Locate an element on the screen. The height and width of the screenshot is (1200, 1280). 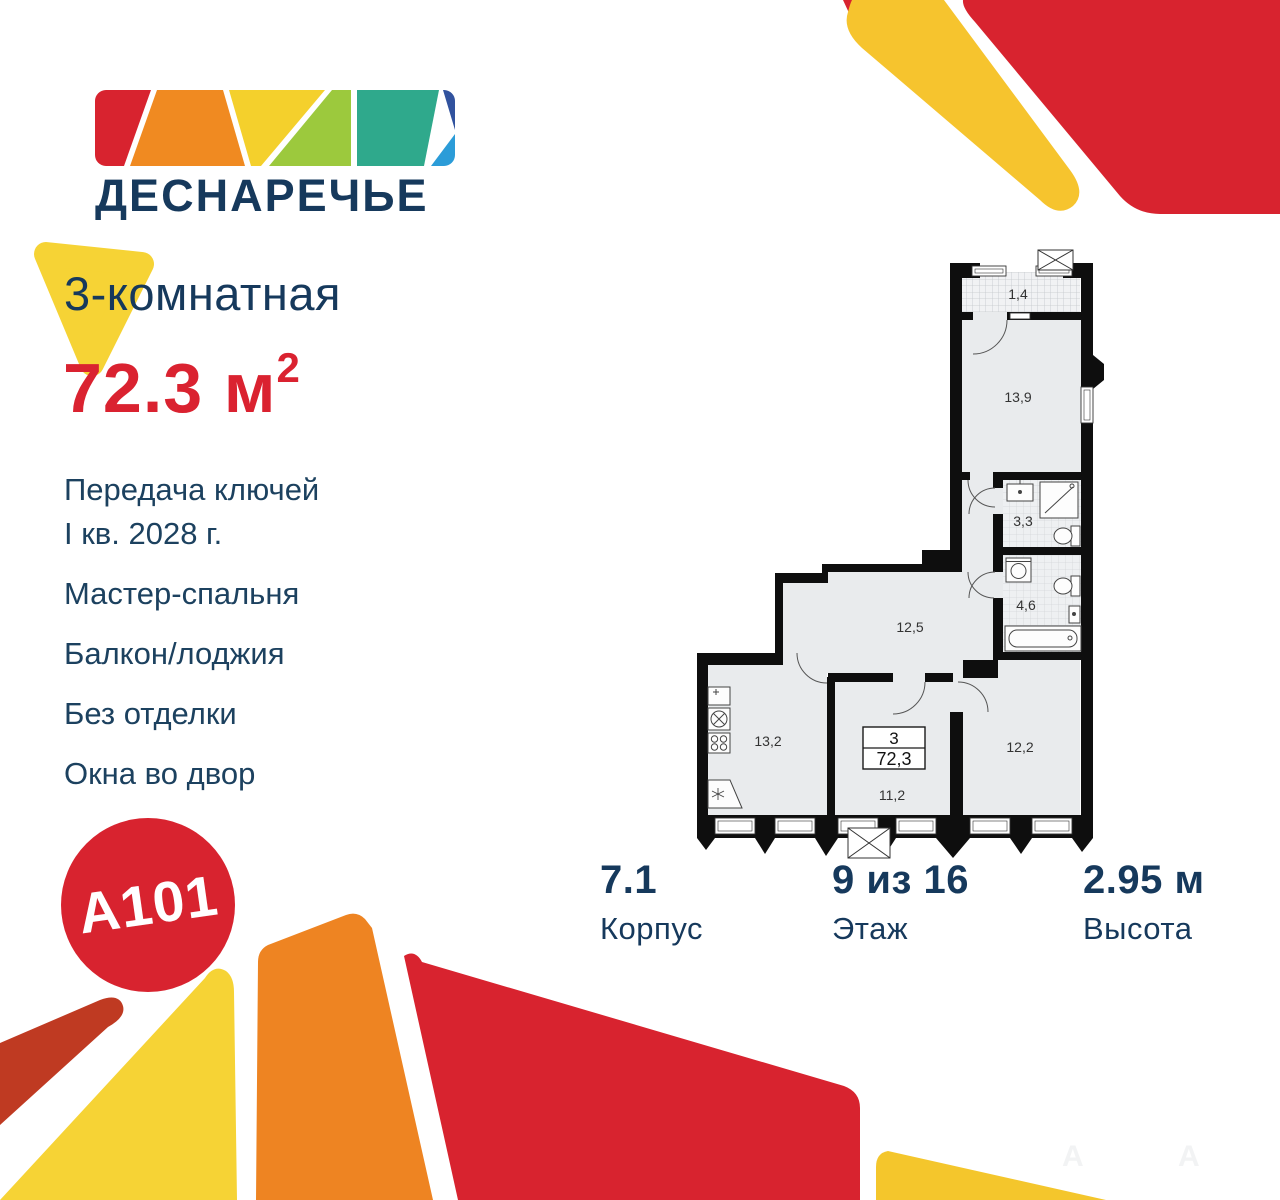
brand-logo: ДЕСНАРЕЧЬЕ is located at coordinates (285, 156).